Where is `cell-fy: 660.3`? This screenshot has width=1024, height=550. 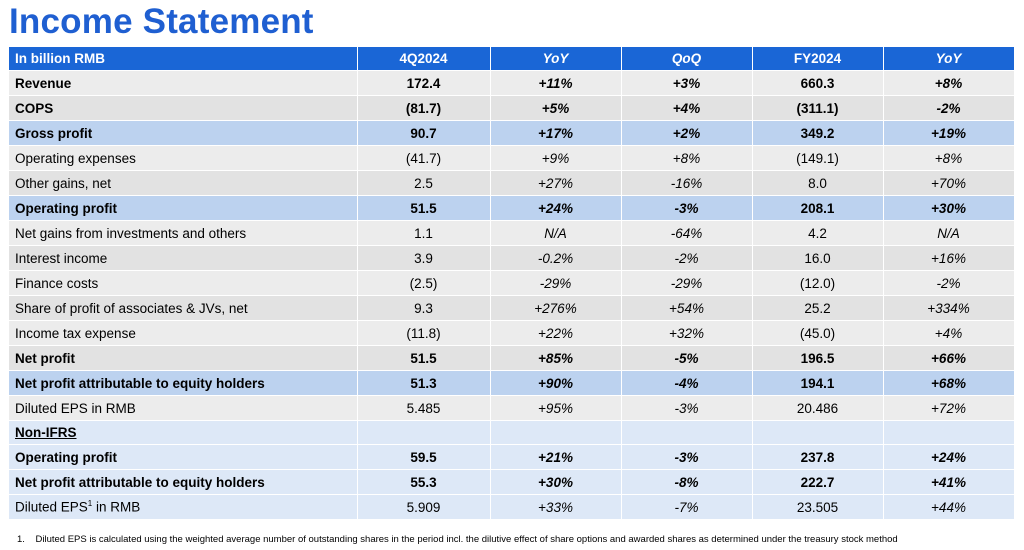
cell-fy: 660.3 is located at coordinates (818, 83).